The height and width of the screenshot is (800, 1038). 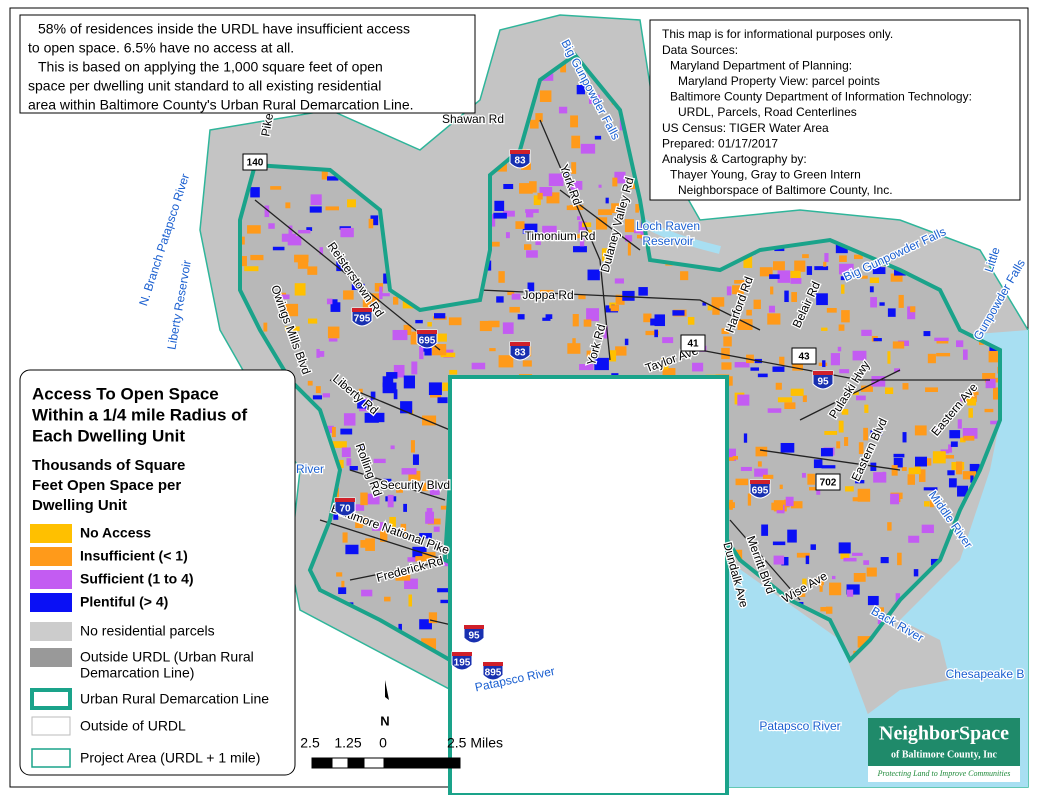 What do you see at coordinates (700, 50) in the screenshot?
I see `sources-text: Data Sources:` at bounding box center [700, 50].